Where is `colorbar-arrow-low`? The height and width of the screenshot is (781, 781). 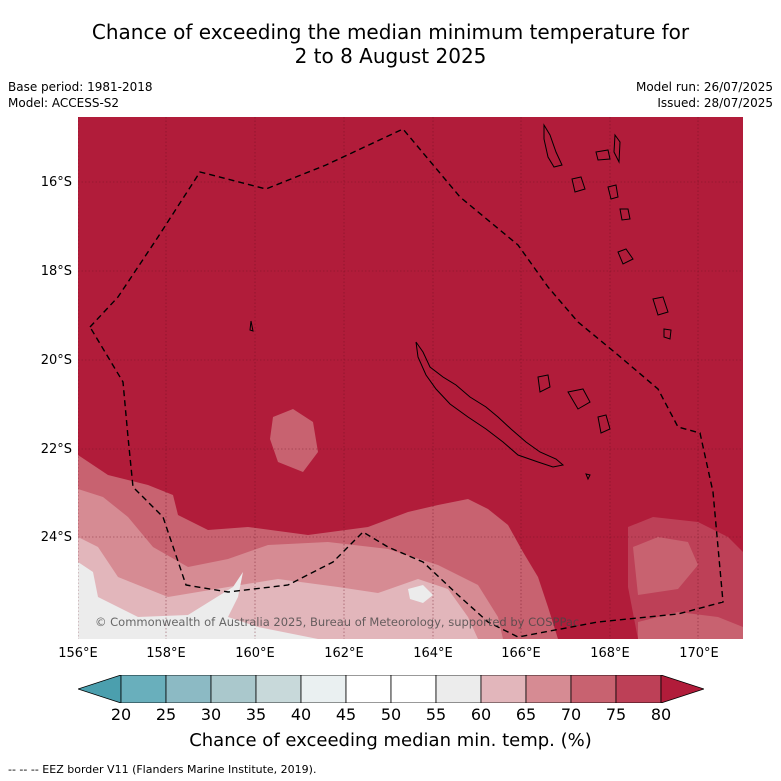
colorbar-arrow-low is located at coordinates (100, 689).